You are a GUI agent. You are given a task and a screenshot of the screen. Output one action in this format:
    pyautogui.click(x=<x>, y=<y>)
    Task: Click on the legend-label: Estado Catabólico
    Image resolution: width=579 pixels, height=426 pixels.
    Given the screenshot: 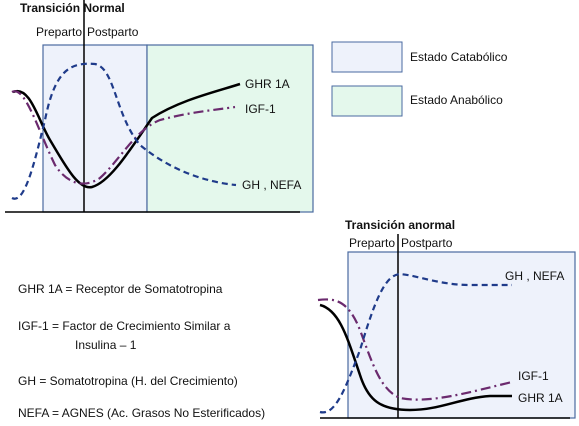 What is the action you would take?
    pyautogui.click(x=459, y=57)
    